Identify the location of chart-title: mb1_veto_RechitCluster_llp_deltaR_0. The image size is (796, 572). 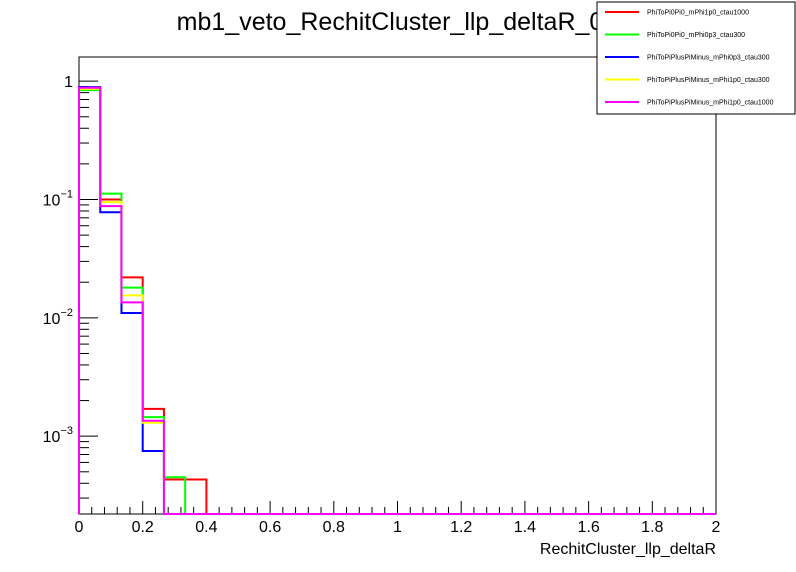
(390, 22).